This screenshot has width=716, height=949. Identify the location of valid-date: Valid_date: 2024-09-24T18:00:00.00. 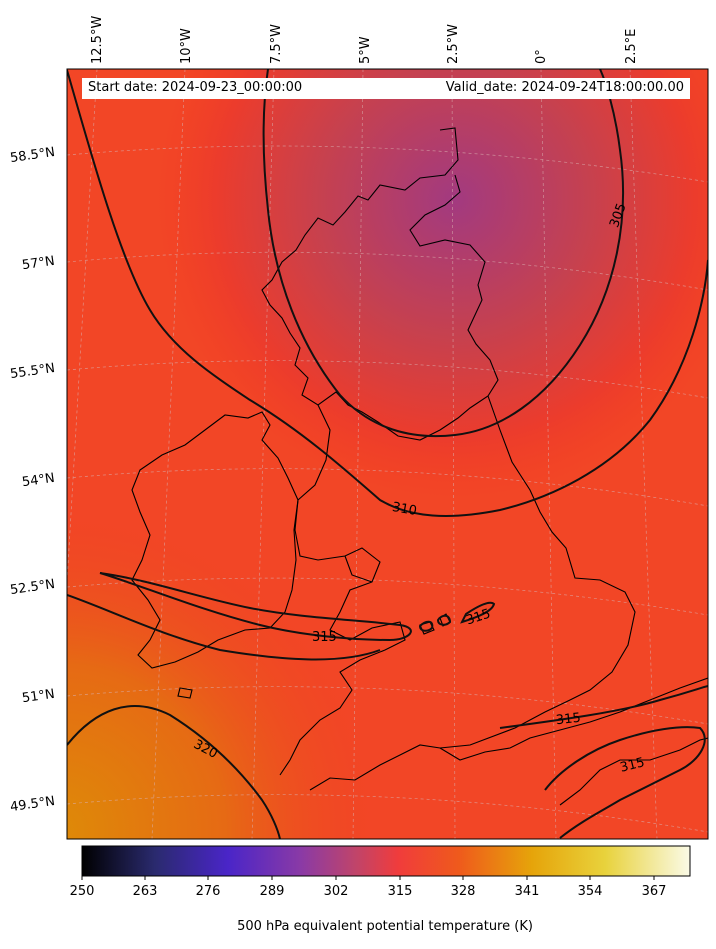
(564, 87).